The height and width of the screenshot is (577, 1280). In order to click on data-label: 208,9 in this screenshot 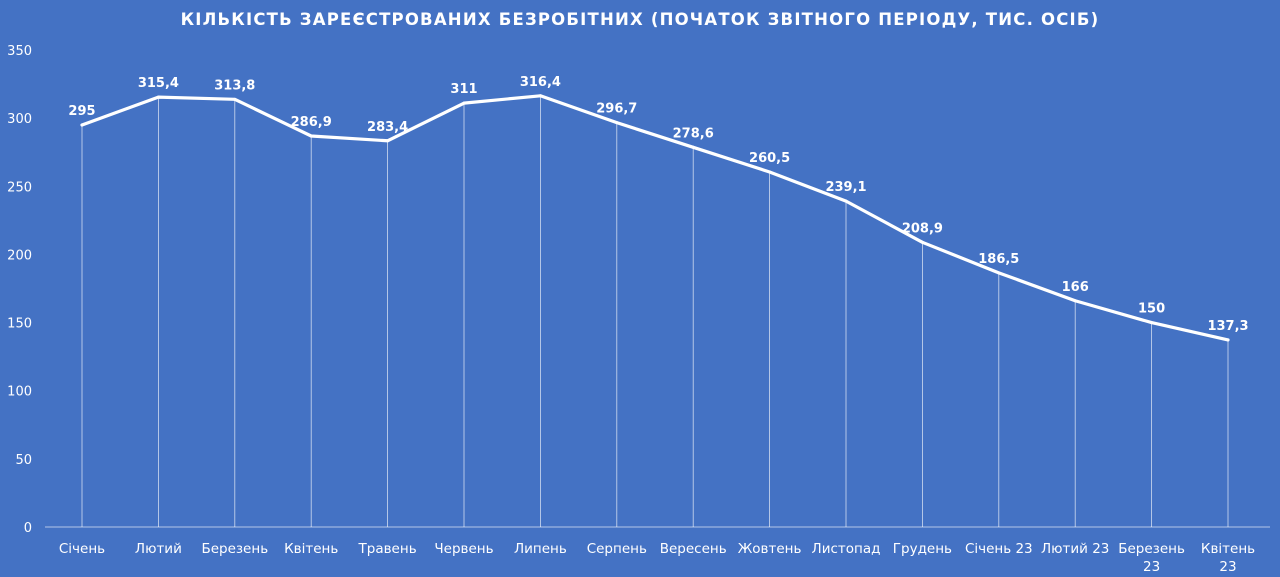, I will do `click(922, 228)`.